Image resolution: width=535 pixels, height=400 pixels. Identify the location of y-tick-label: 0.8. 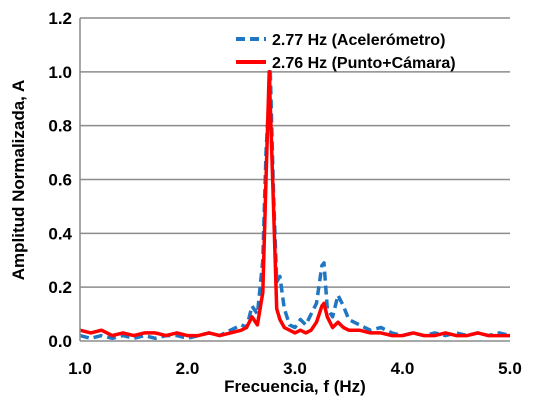
(60, 126).